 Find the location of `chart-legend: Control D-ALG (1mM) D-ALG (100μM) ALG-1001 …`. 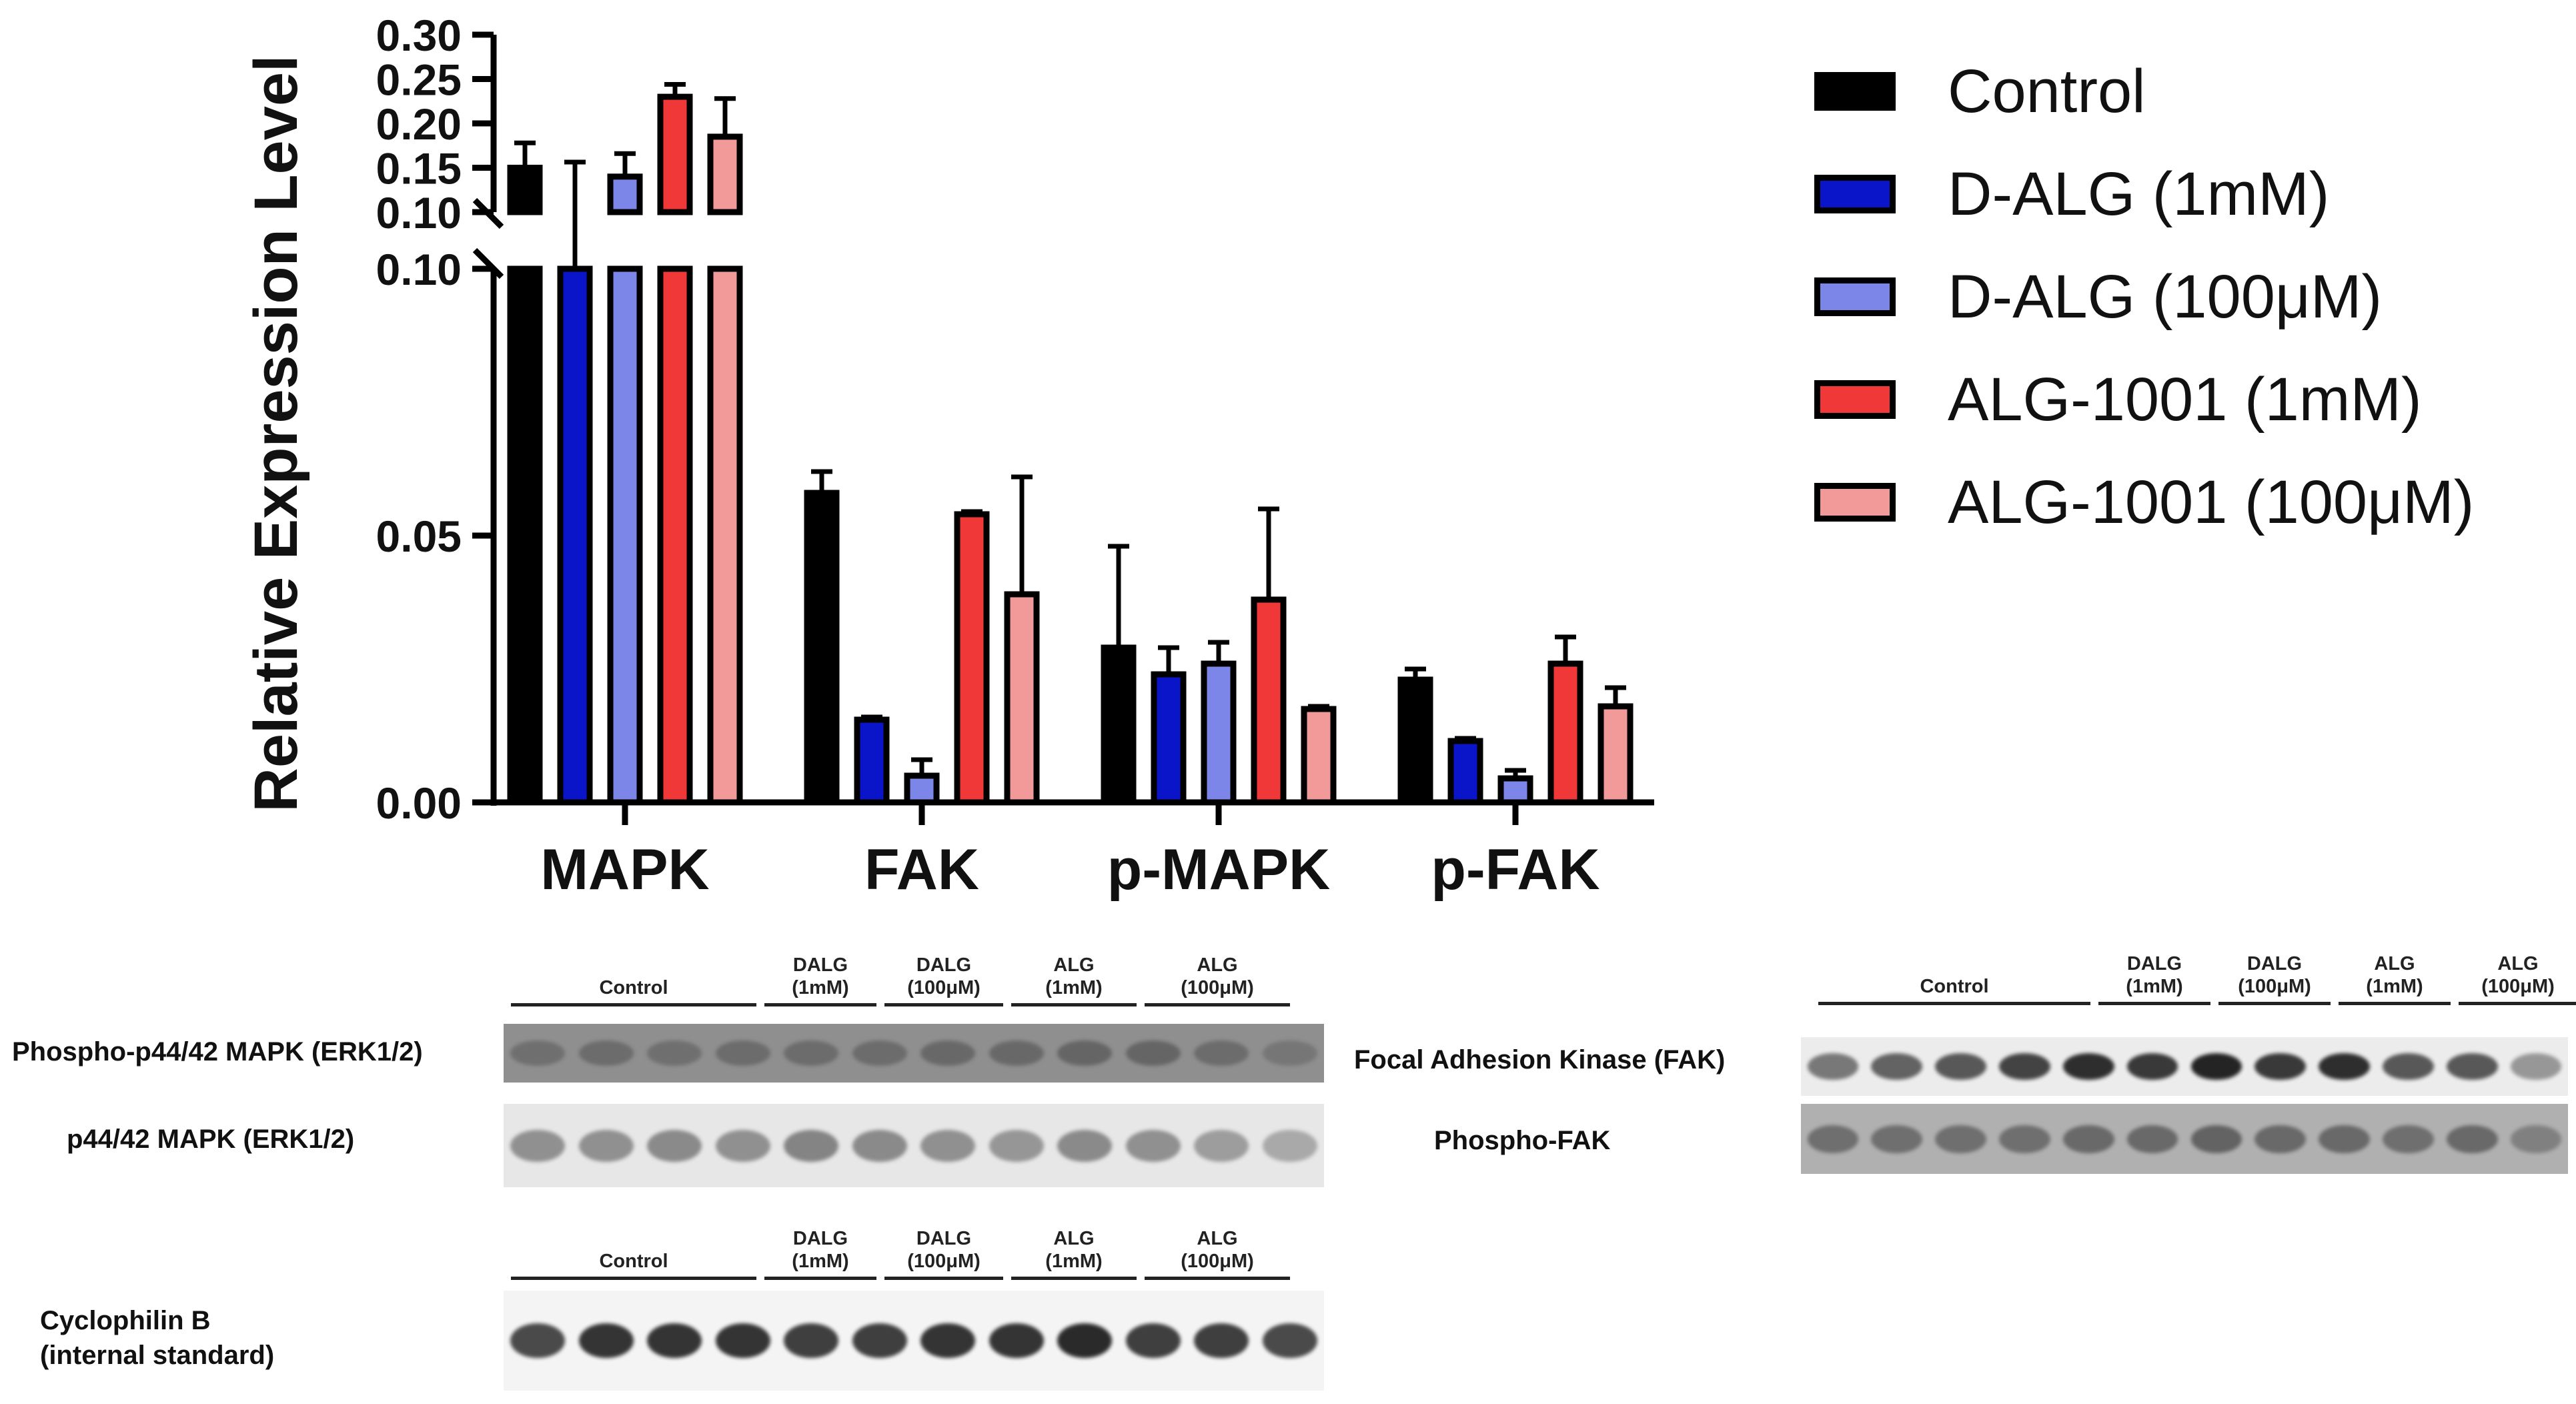

chart-legend: Control D-ALG (1mM) D-ALG (100μM) ALG-1001 … is located at coordinates (2144, 297).